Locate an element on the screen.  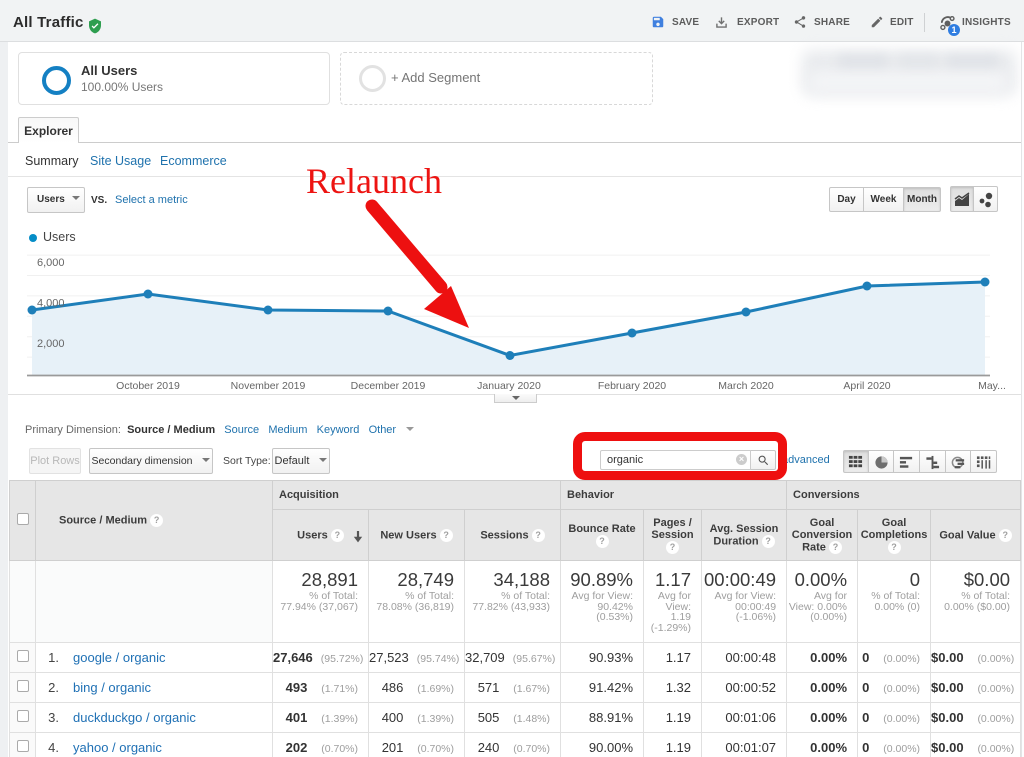
svg-text: February 2020 is located at coordinates (632, 386).